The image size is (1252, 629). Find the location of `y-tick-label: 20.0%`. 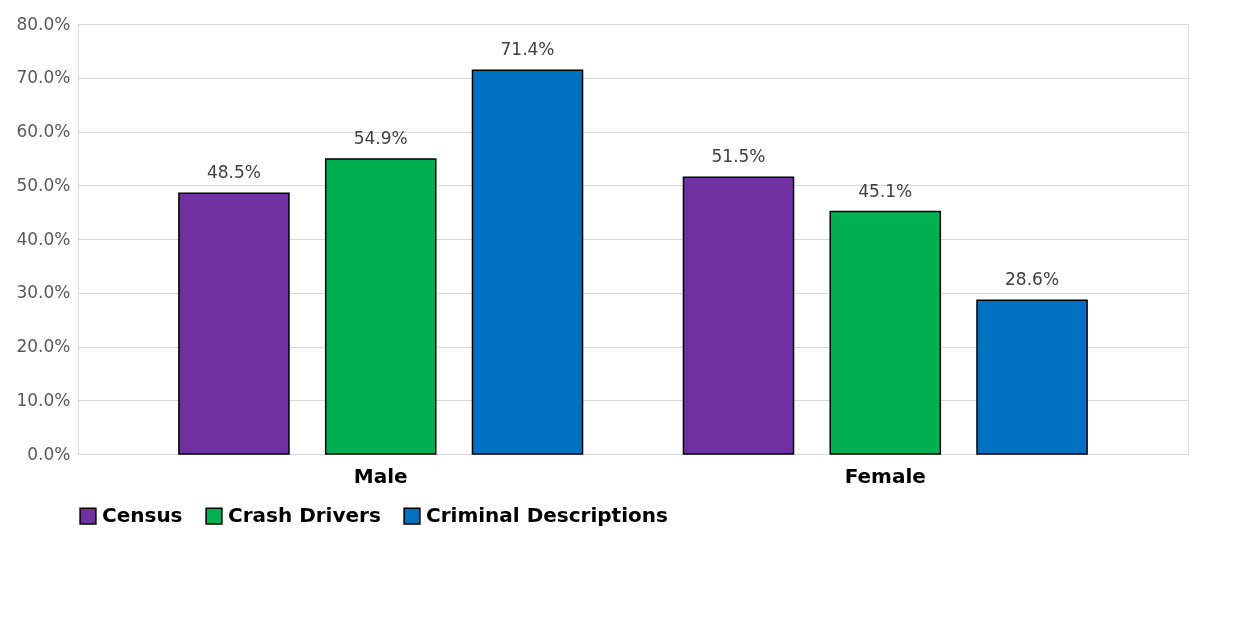

y-tick-label: 20.0% is located at coordinates (43, 346).